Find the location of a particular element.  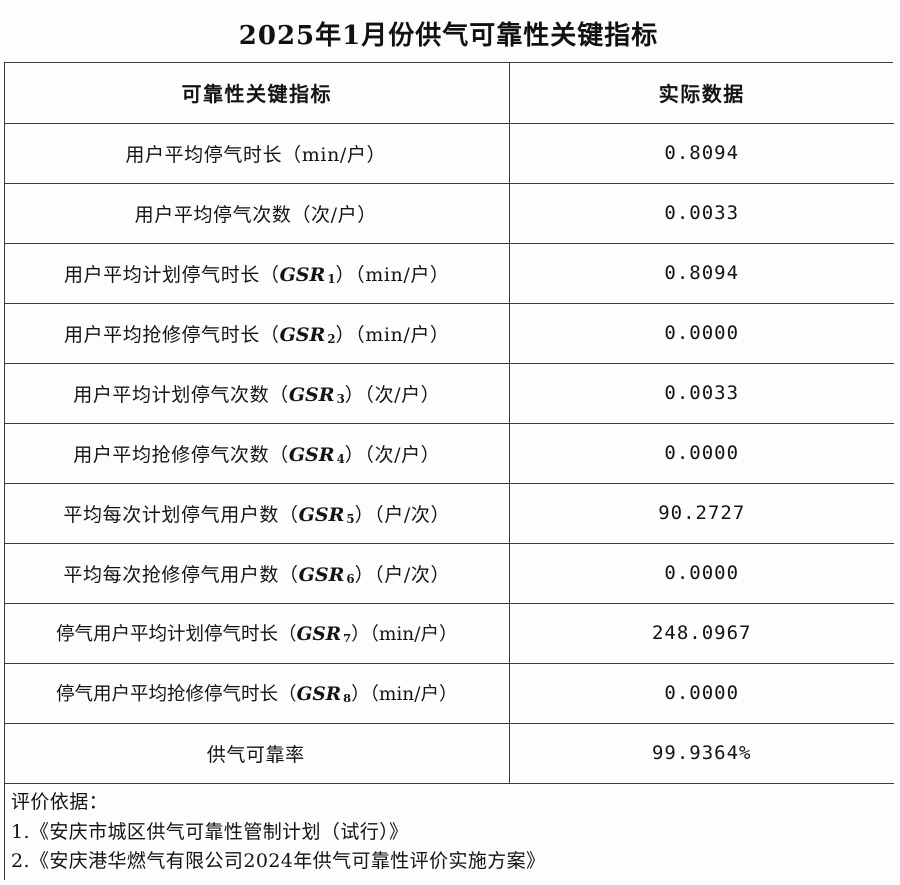

row-label: 停气用户平均抢修停气时长（GSR 8）（min/户） is located at coordinates (257, 693).